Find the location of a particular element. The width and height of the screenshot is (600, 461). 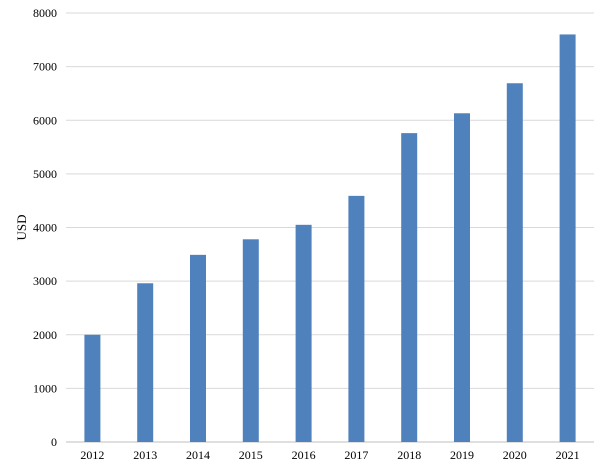

y-axis-title: USD is located at coordinates (21, 227).